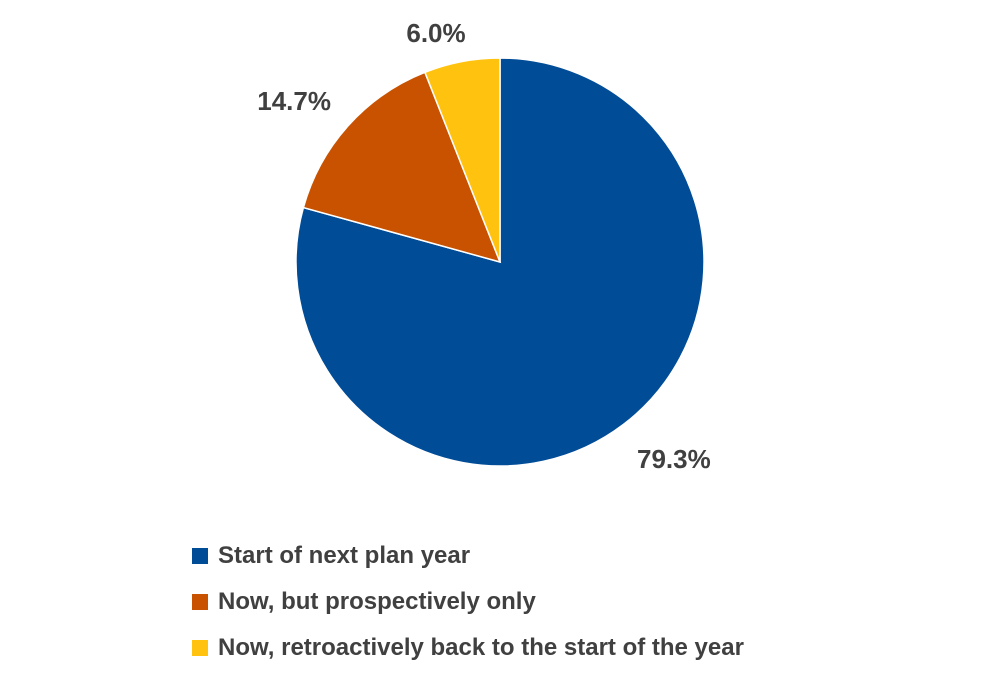  I want to click on data-label-slice-1: 79.3%, so click(674, 459).